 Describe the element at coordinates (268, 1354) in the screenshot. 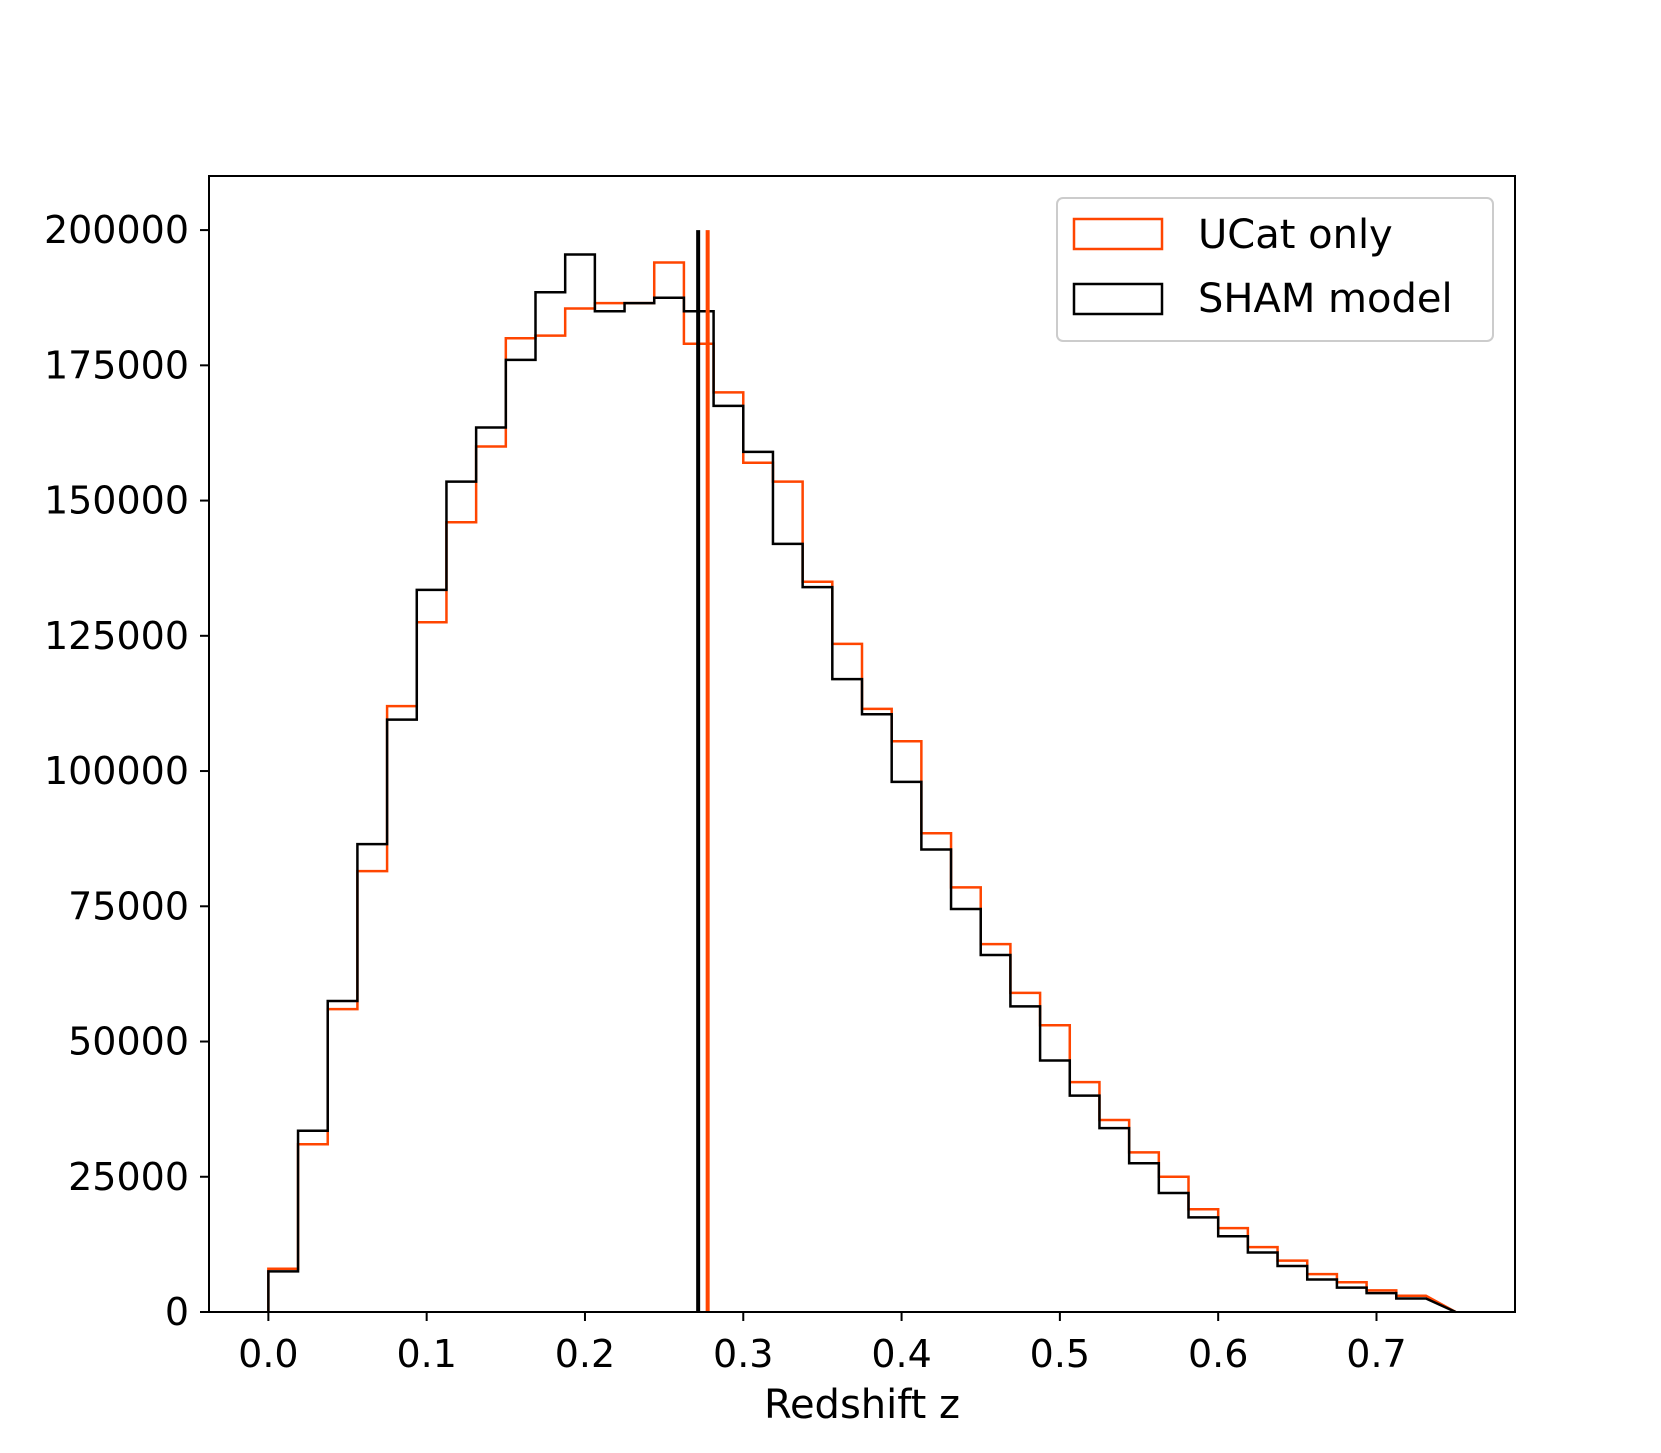

I see `x-tick-label: 0.0` at that location.